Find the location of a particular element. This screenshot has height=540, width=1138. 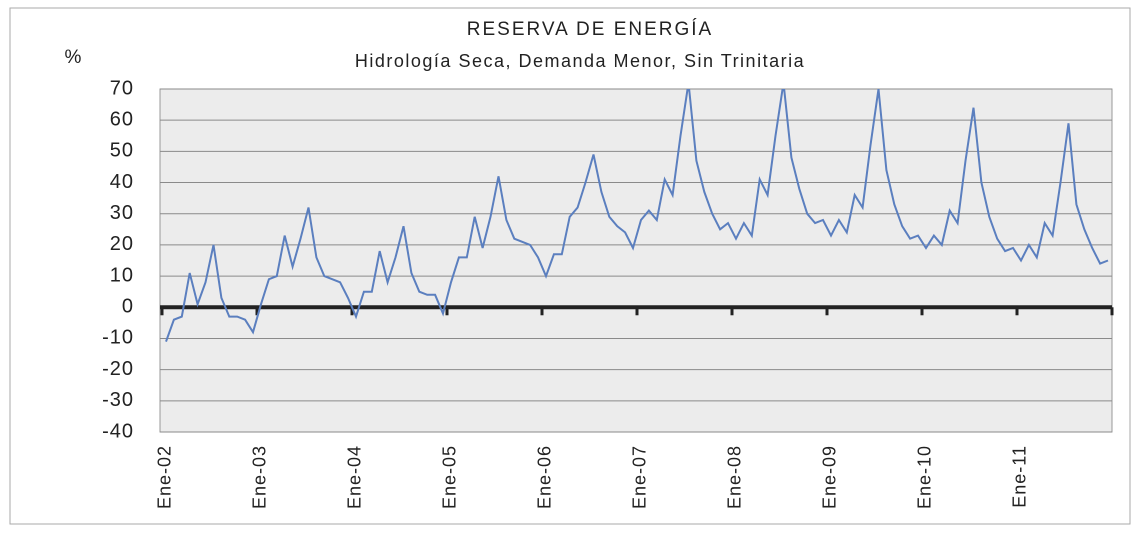

y-axis-label: % is located at coordinates (73, 57).